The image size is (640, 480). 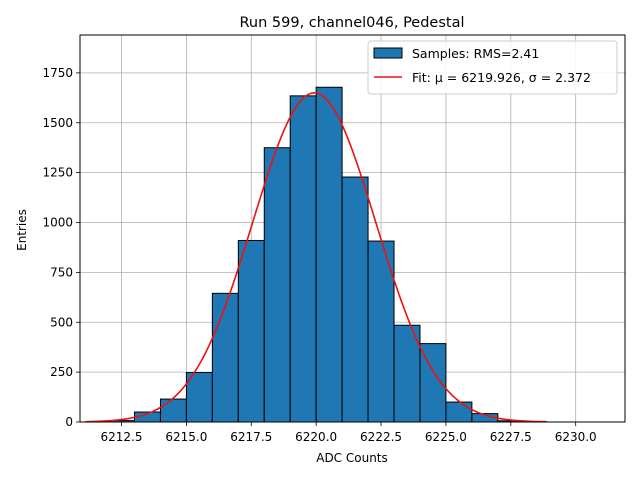 I want to click on x-tick-label: 6212.5, so click(x=122, y=437).